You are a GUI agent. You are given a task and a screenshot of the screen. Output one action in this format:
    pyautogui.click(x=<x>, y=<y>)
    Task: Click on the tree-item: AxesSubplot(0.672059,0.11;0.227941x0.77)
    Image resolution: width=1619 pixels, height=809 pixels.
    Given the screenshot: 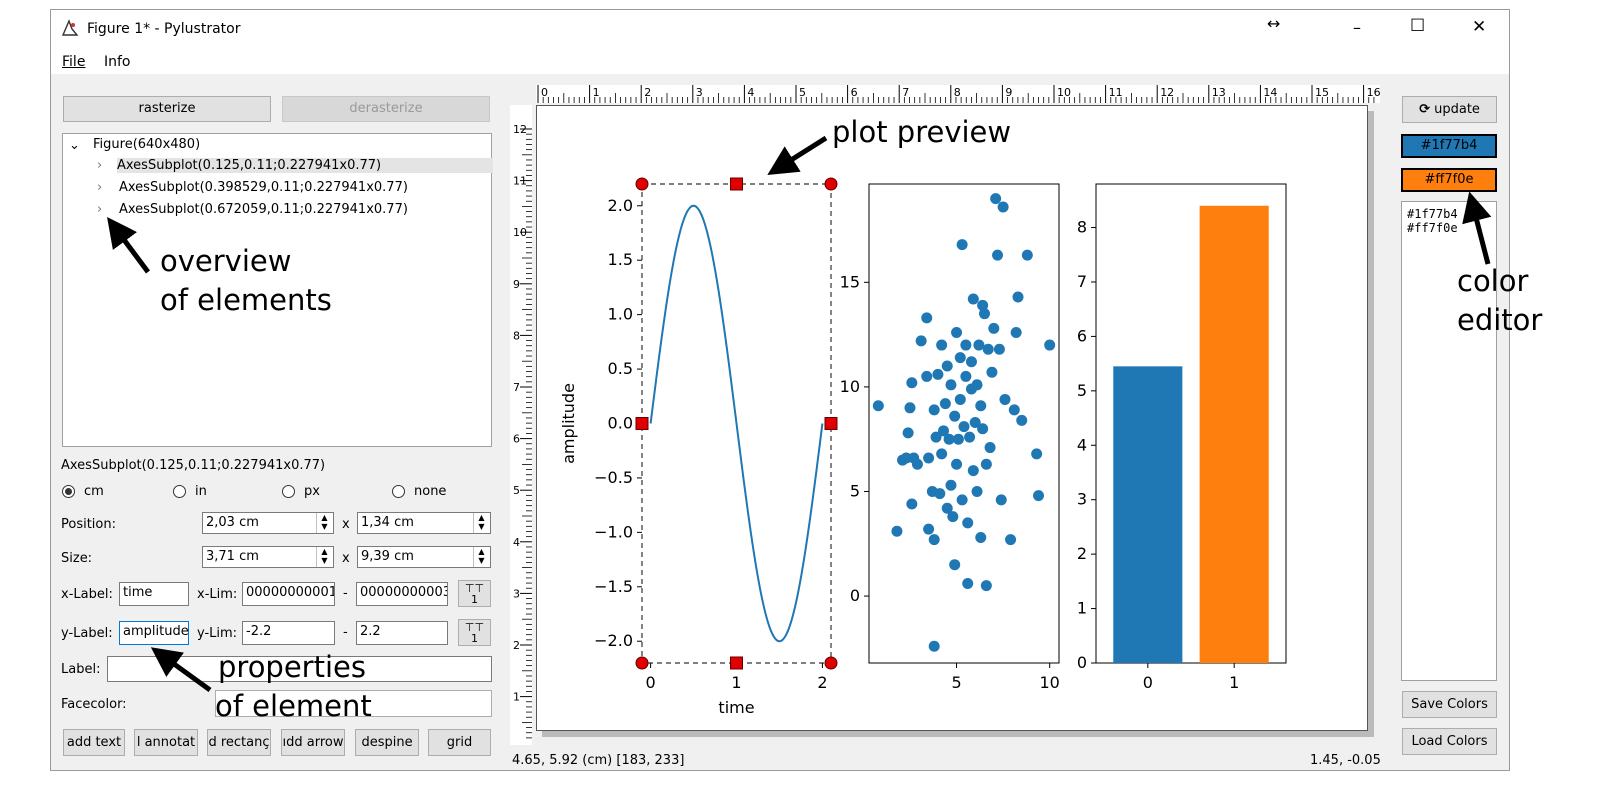 What is the action you would take?
    pyautogui.click(x=263, y=209)
    